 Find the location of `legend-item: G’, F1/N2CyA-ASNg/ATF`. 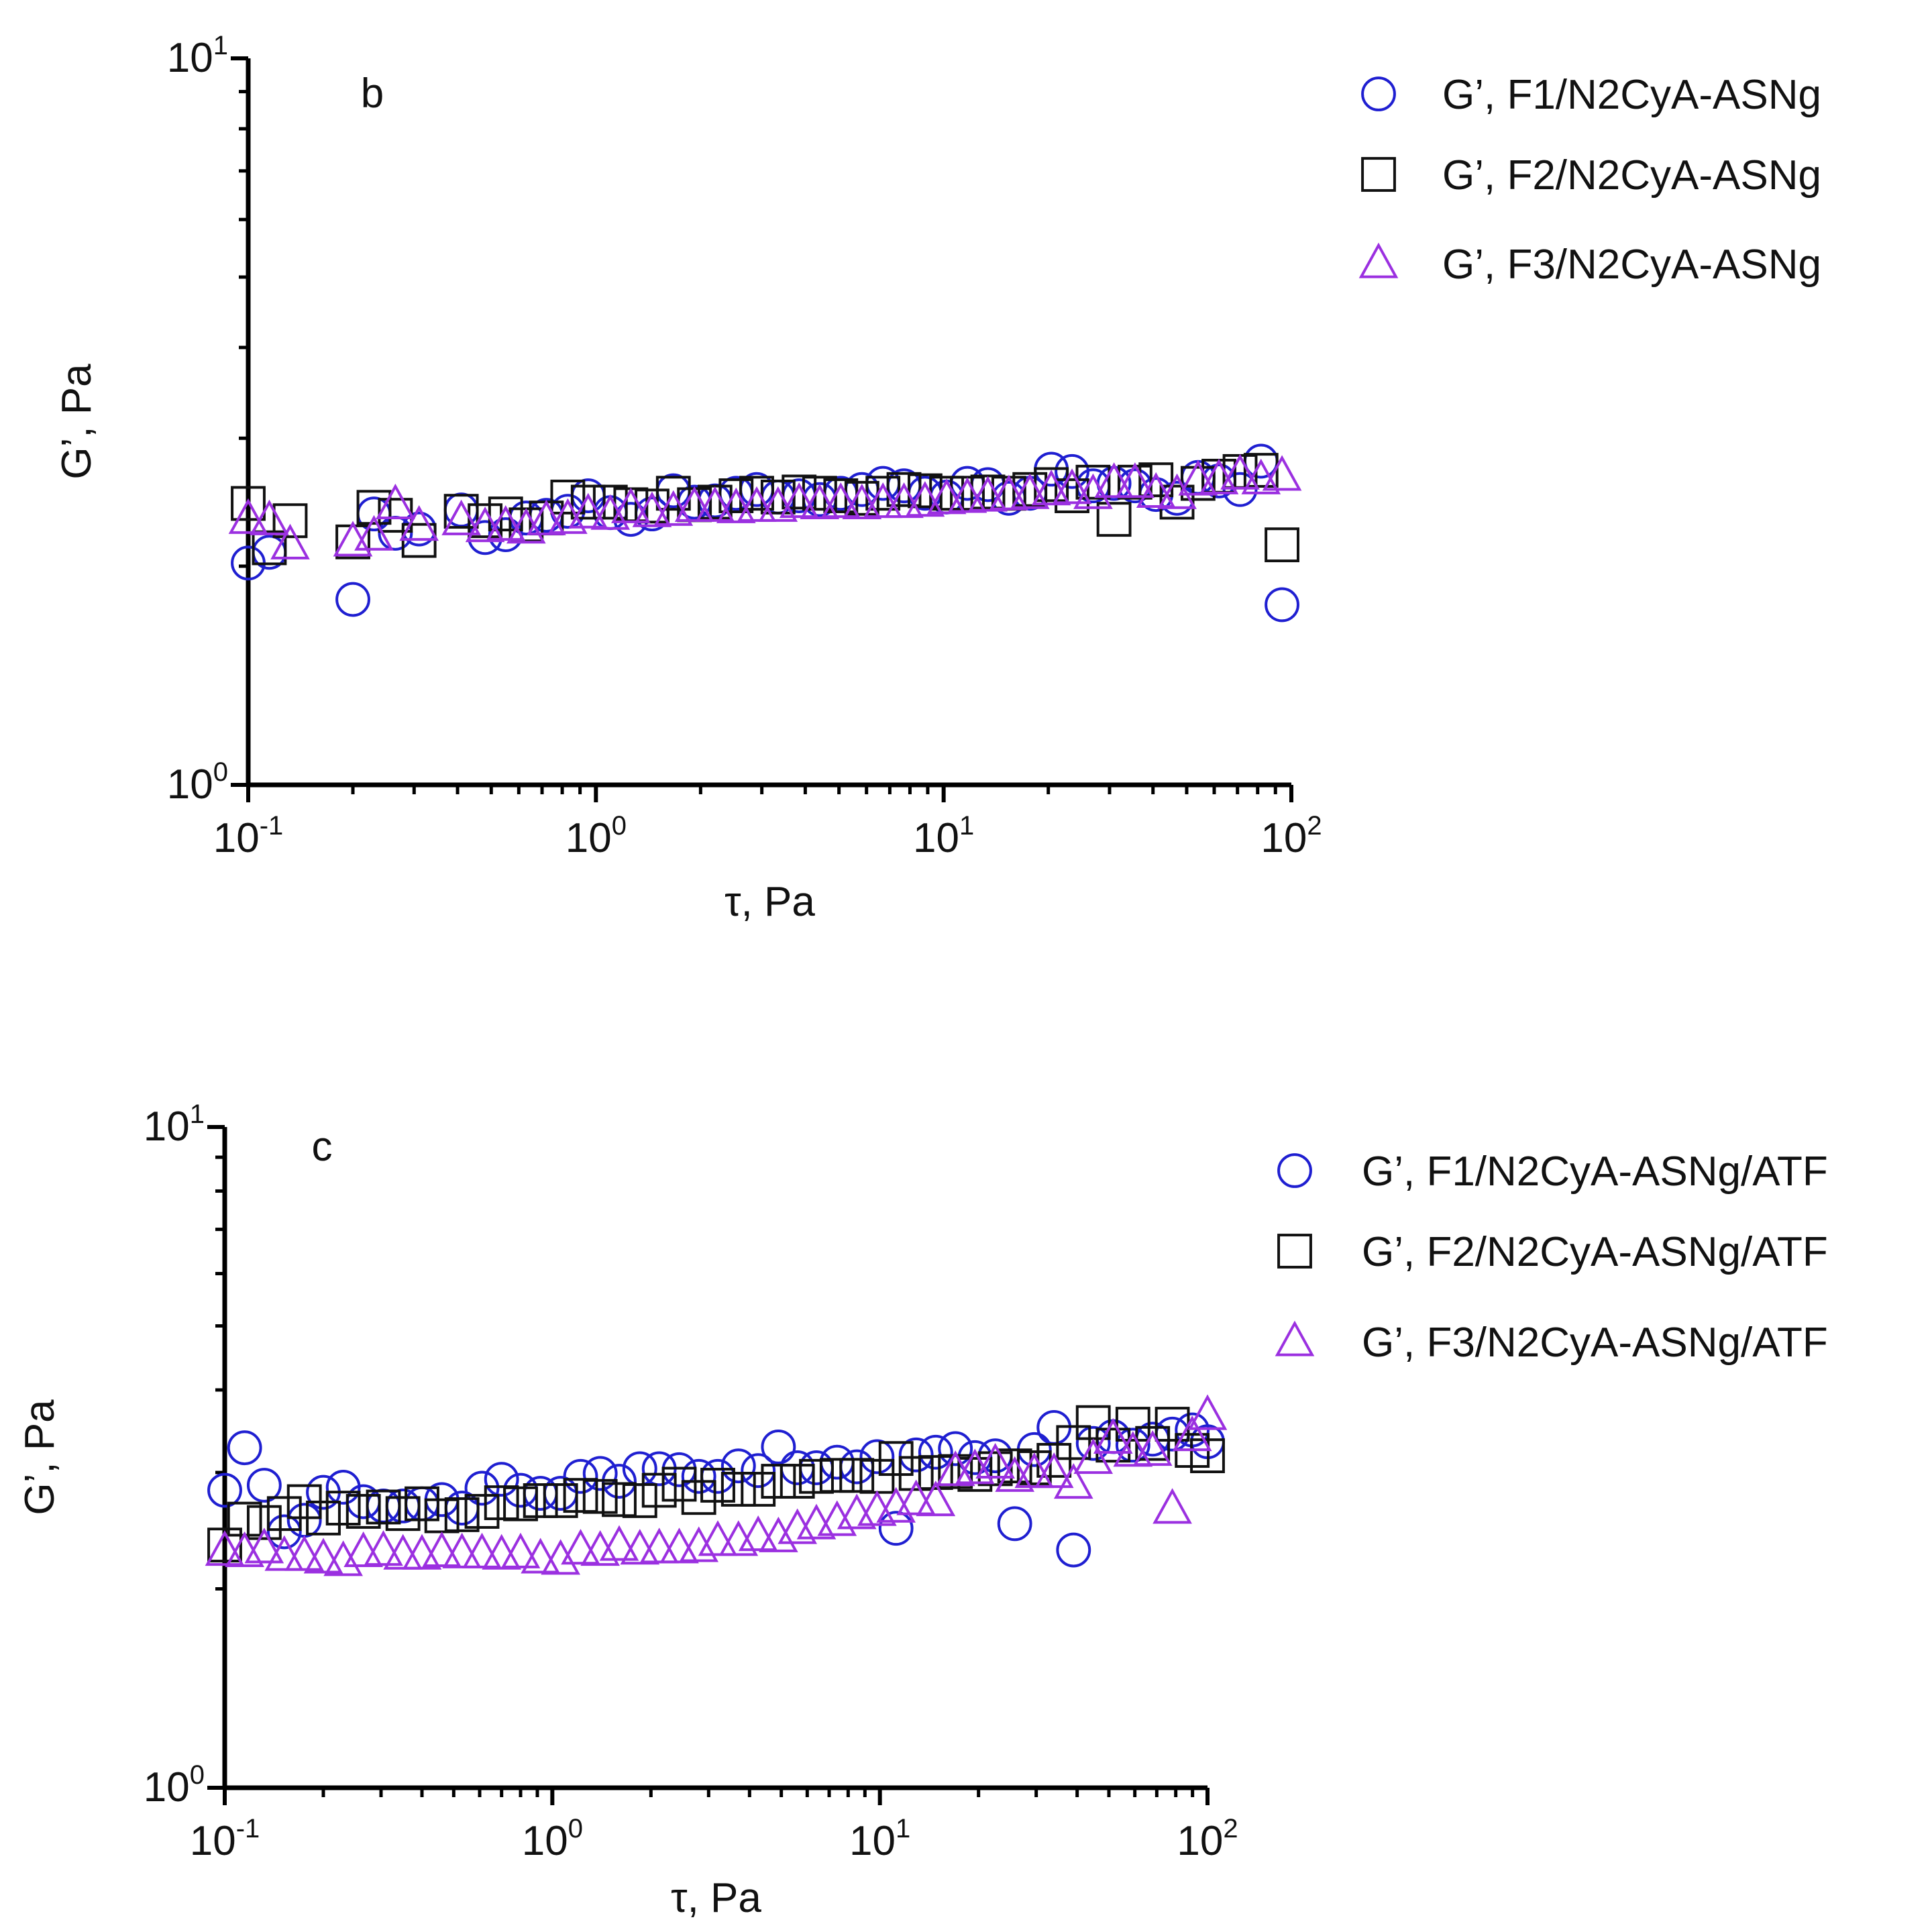

legend-item: G’, F1/N2CyA-ASNg/ATF is located at coordinates (1552, 1171).